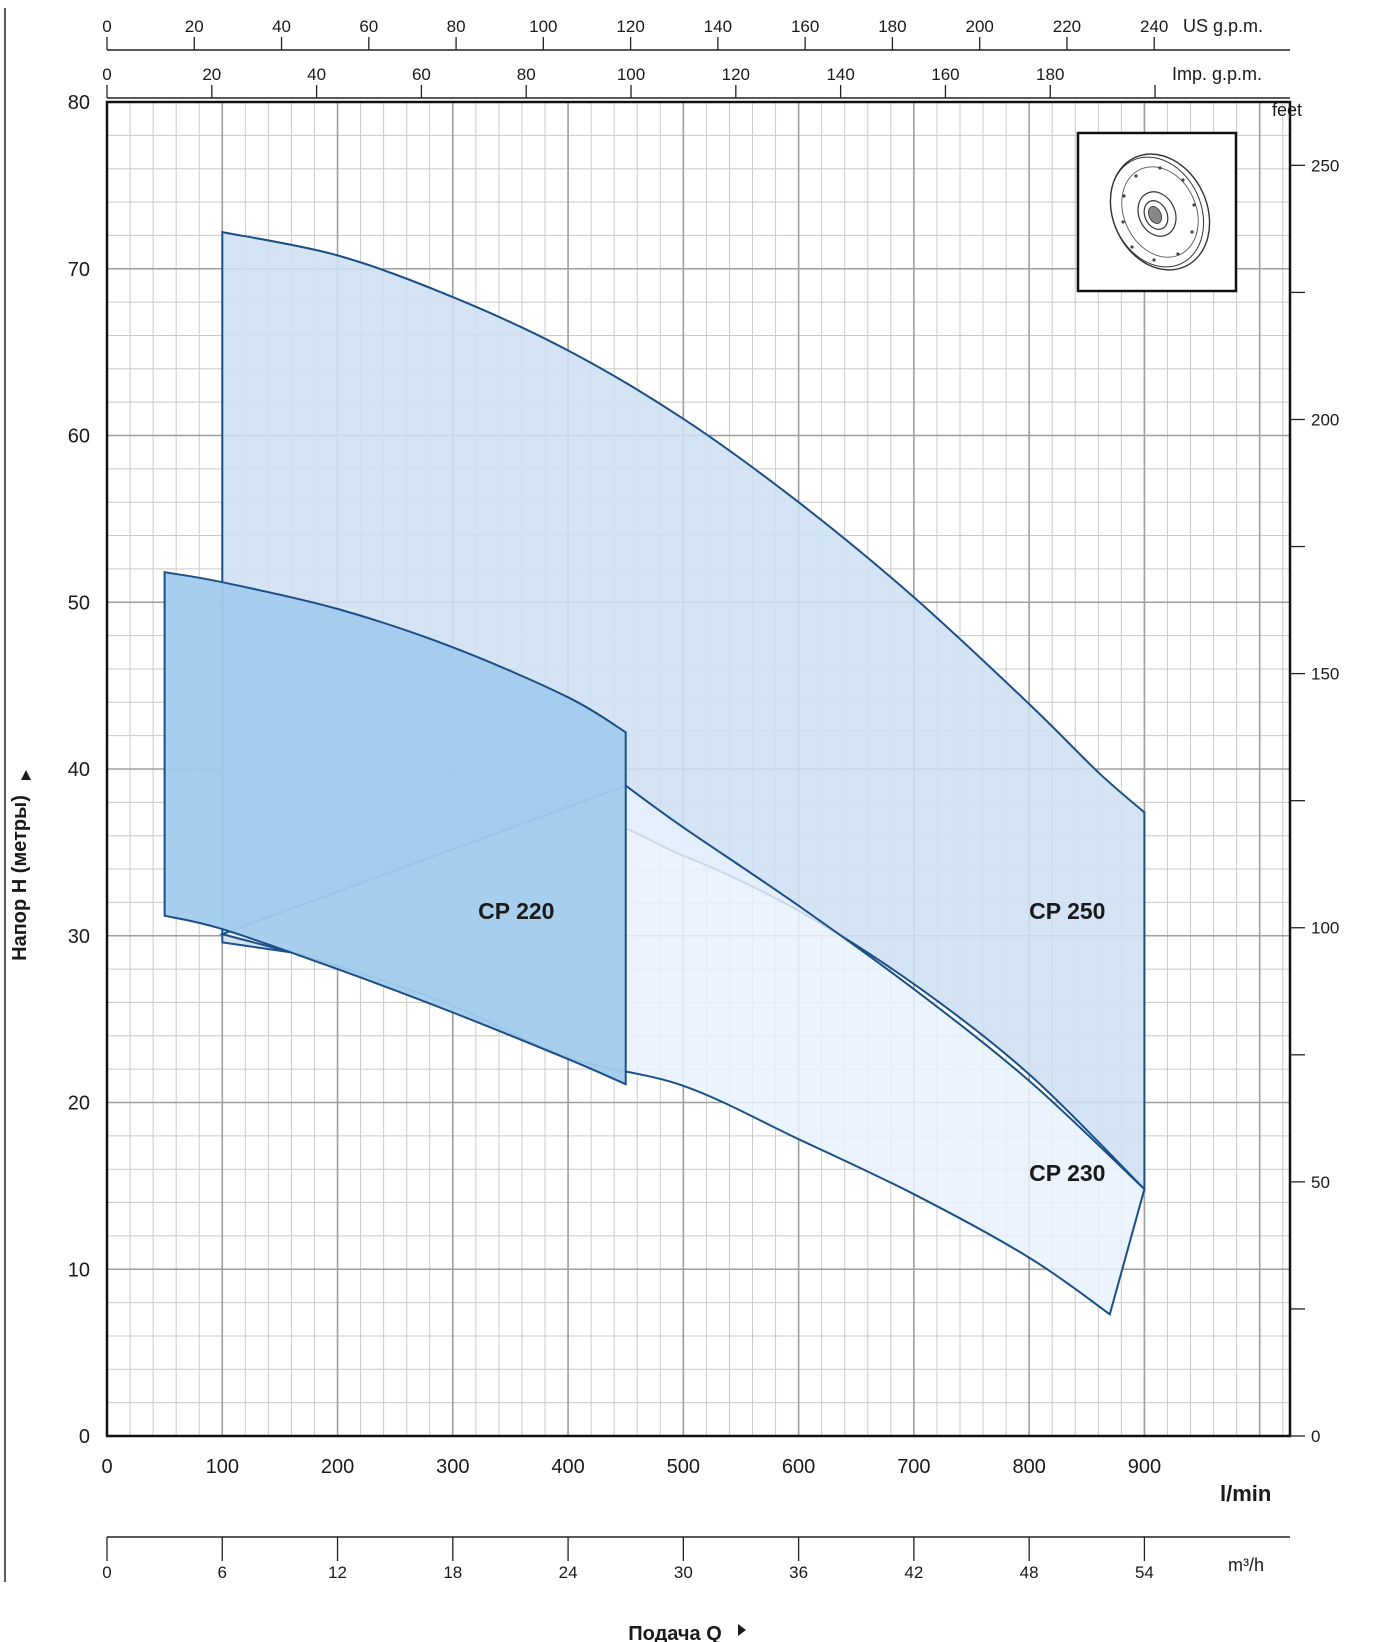 The height and width of the screenshot is (1642, 1385). What do you see at coordinates (979, 26) in the screenshot?
I see `tick-label: 200` at bounding box center [979, 26].